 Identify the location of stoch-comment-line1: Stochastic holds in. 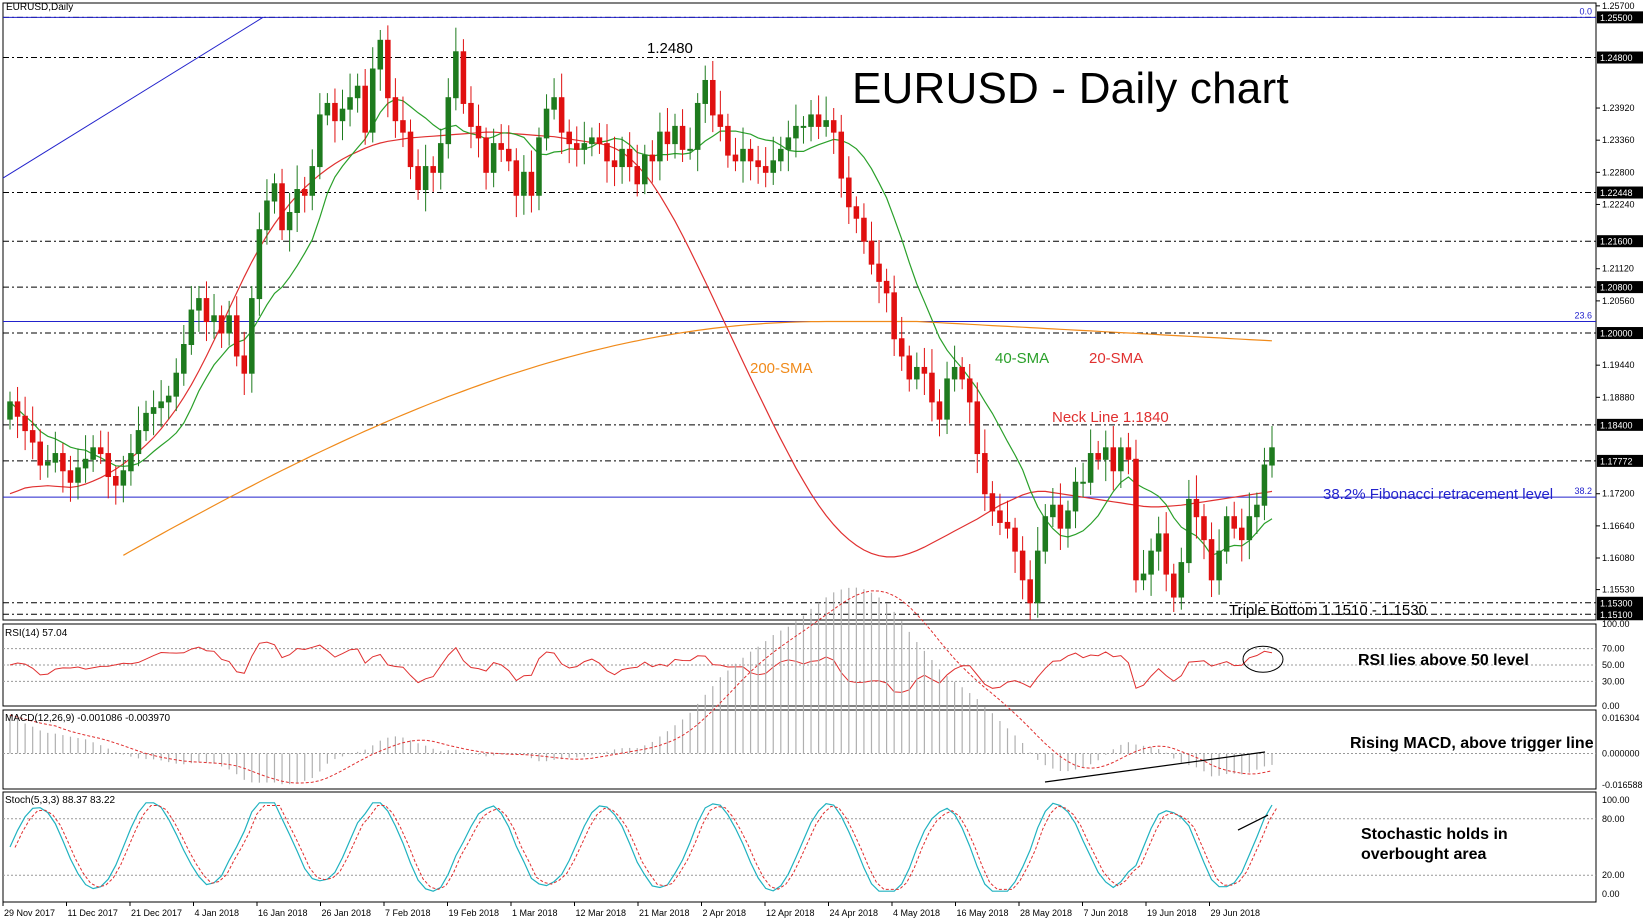
(1434, 834).